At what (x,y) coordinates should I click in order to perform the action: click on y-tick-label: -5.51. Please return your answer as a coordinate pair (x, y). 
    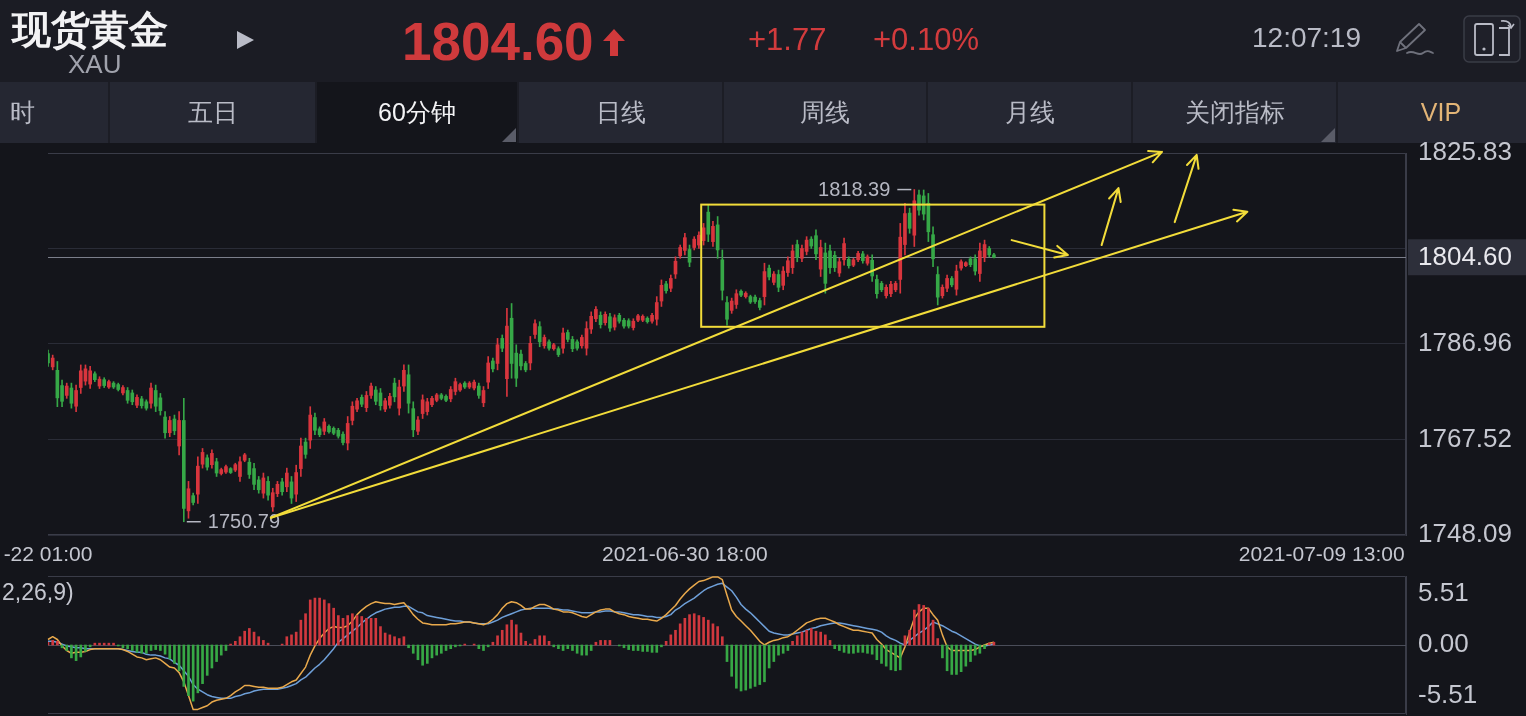
    Looking at the image, I should click on (1448, 693).